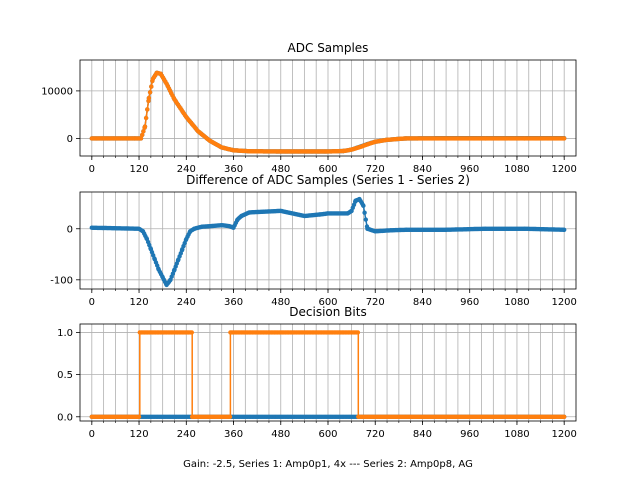 This screenshot has height=480, width=640. I want to click on y-tick-label: 0.5, so click(65, 375).